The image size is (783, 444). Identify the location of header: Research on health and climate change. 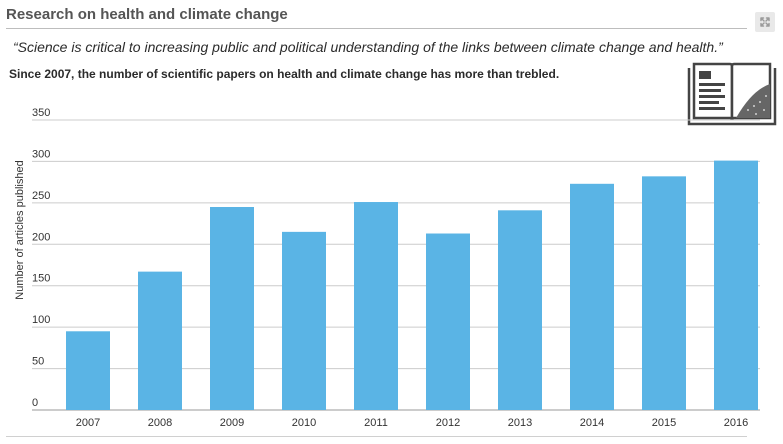
(391, 16).